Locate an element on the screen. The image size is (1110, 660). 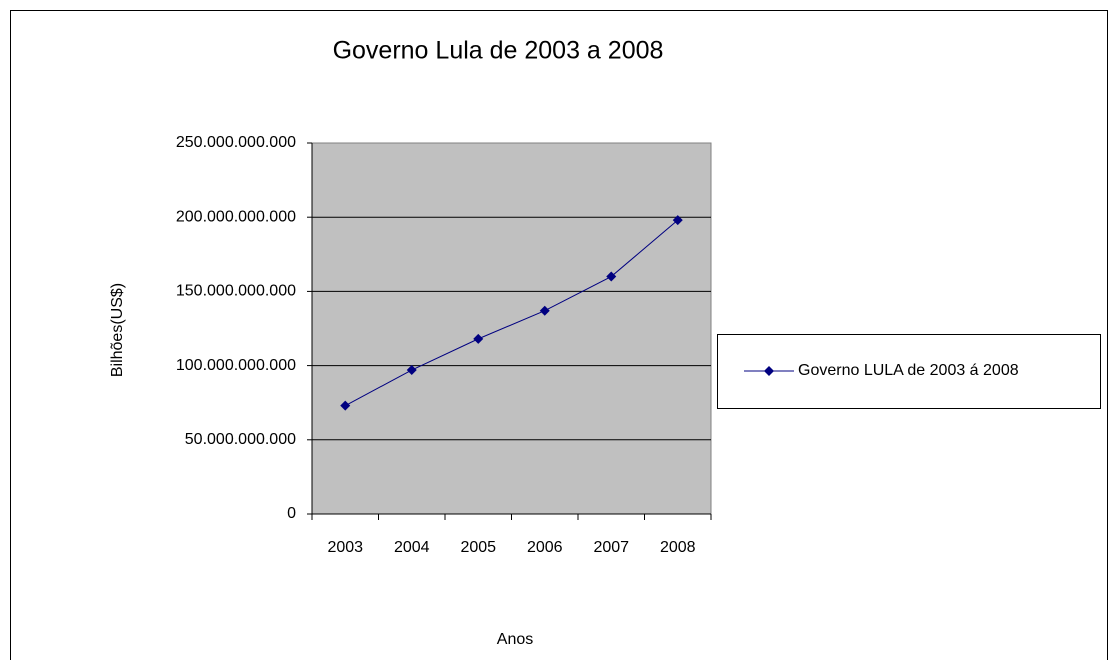
y-tick-label: 50.000.000.000 is located at coordinates (240, 439).